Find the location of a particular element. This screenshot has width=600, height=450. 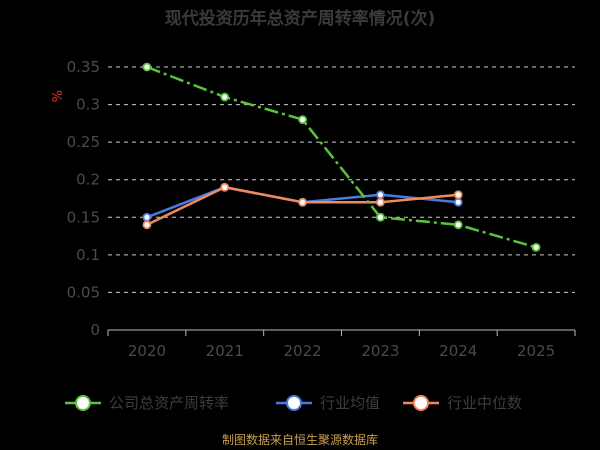

legend: 公司总资产周转率 行业均值 行业中位数 is located at coordinates (293, 403).